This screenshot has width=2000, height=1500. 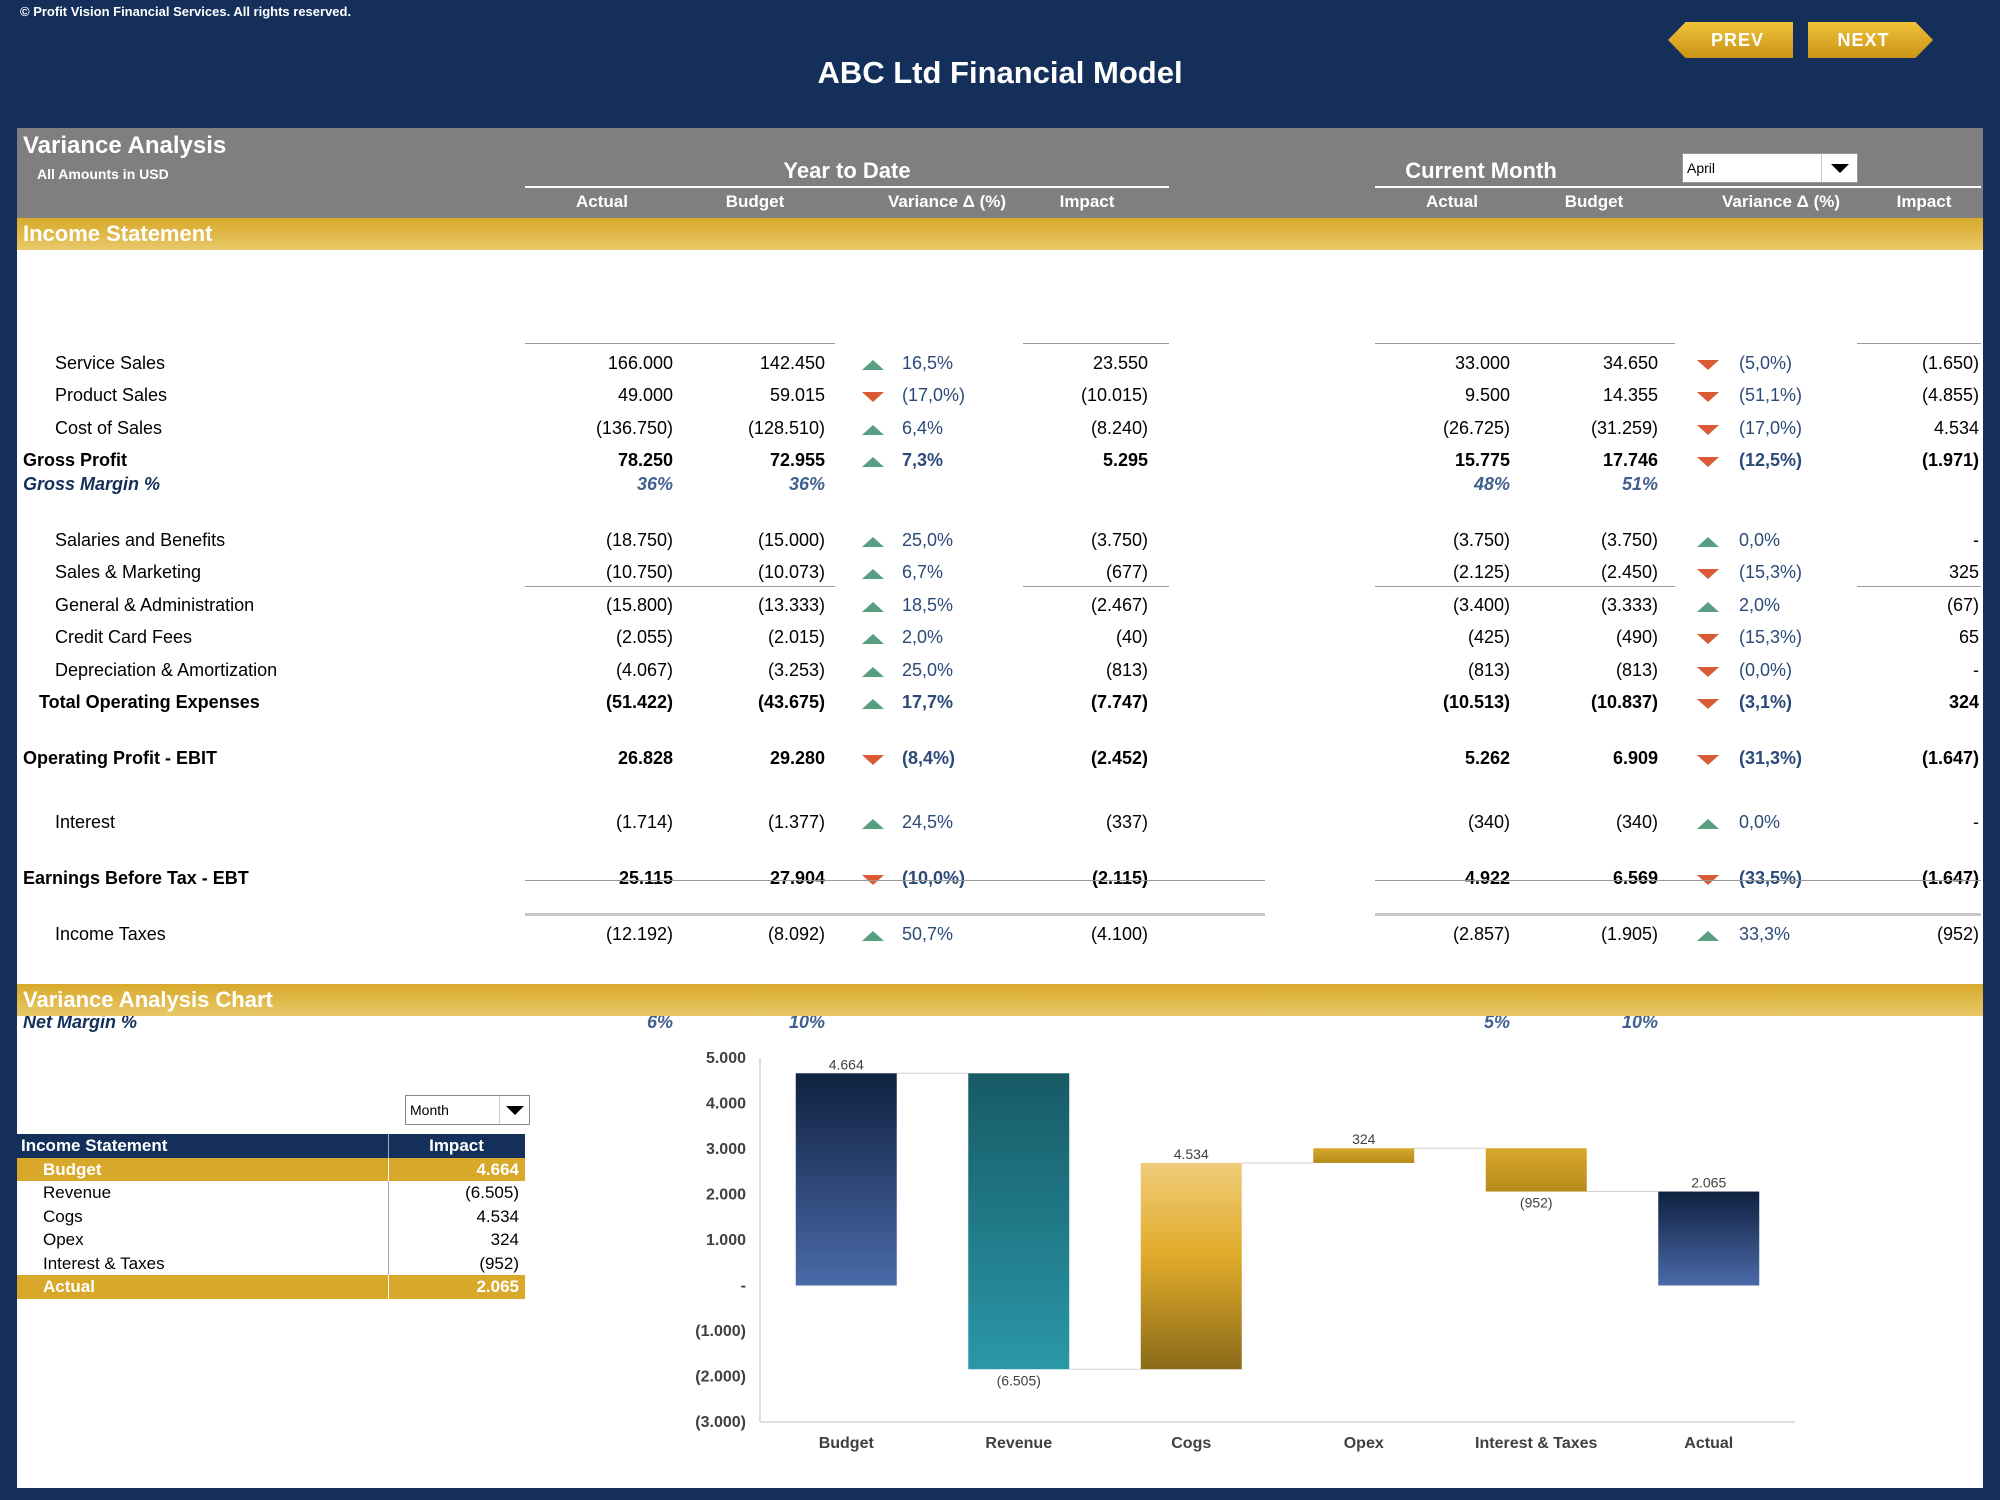 What do you see at coordinates (639, 934) in the screenshot?
I see `ytd-actual: (12.192)` at bounding box center [639, 934].